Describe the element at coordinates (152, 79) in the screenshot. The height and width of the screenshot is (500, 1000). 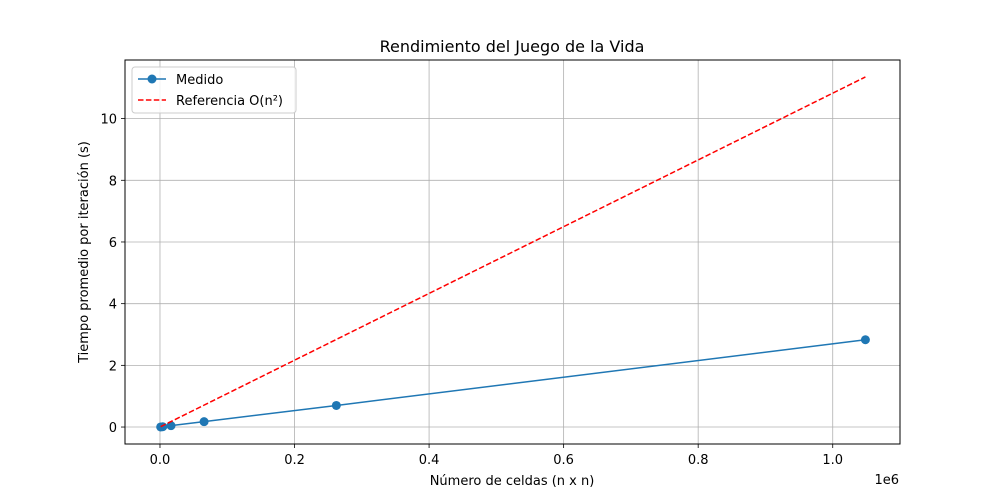
I see `legend-marker-medido` at that location.